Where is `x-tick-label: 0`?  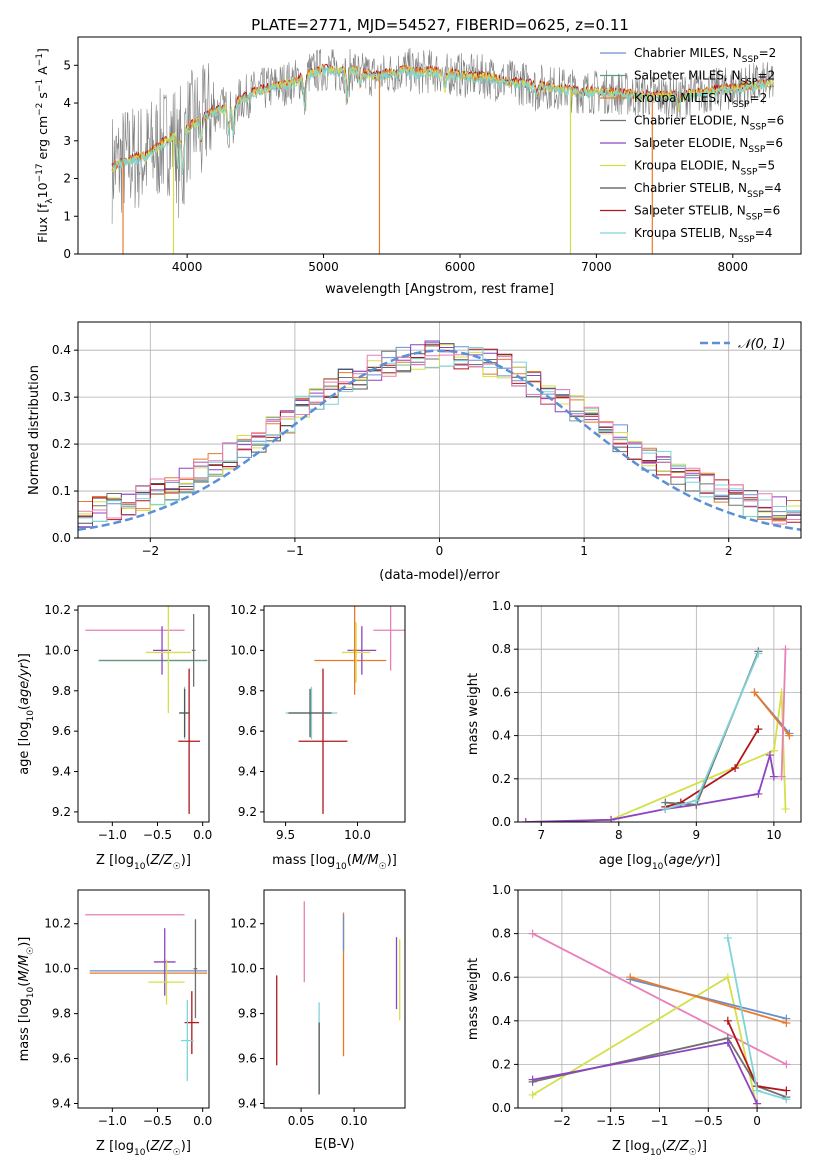 x-tick-label: 0 is located at coordinates (440, 551).